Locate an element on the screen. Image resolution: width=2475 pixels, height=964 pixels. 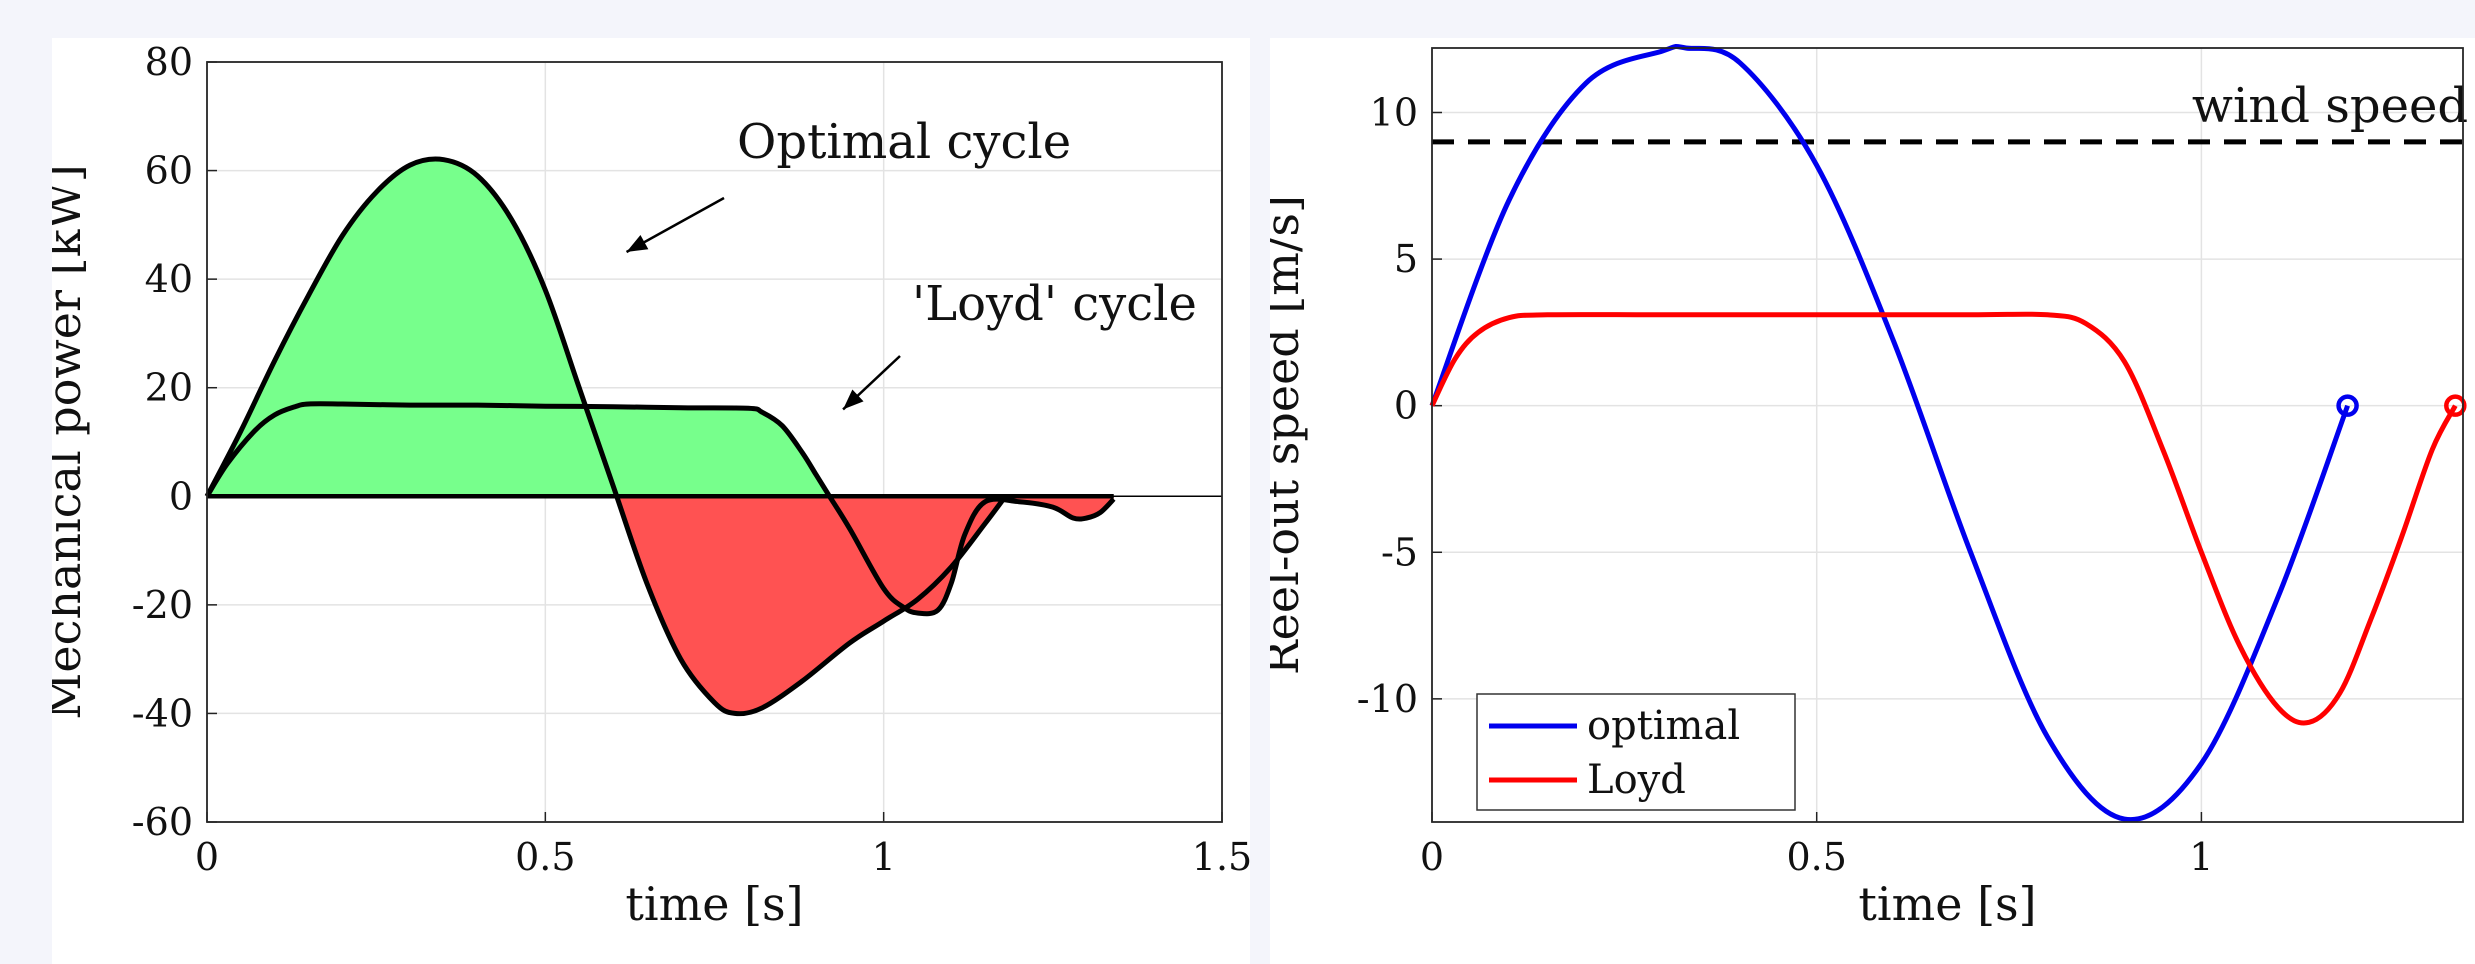
y-tick-label: -60 is located at coordinates (162, 822).